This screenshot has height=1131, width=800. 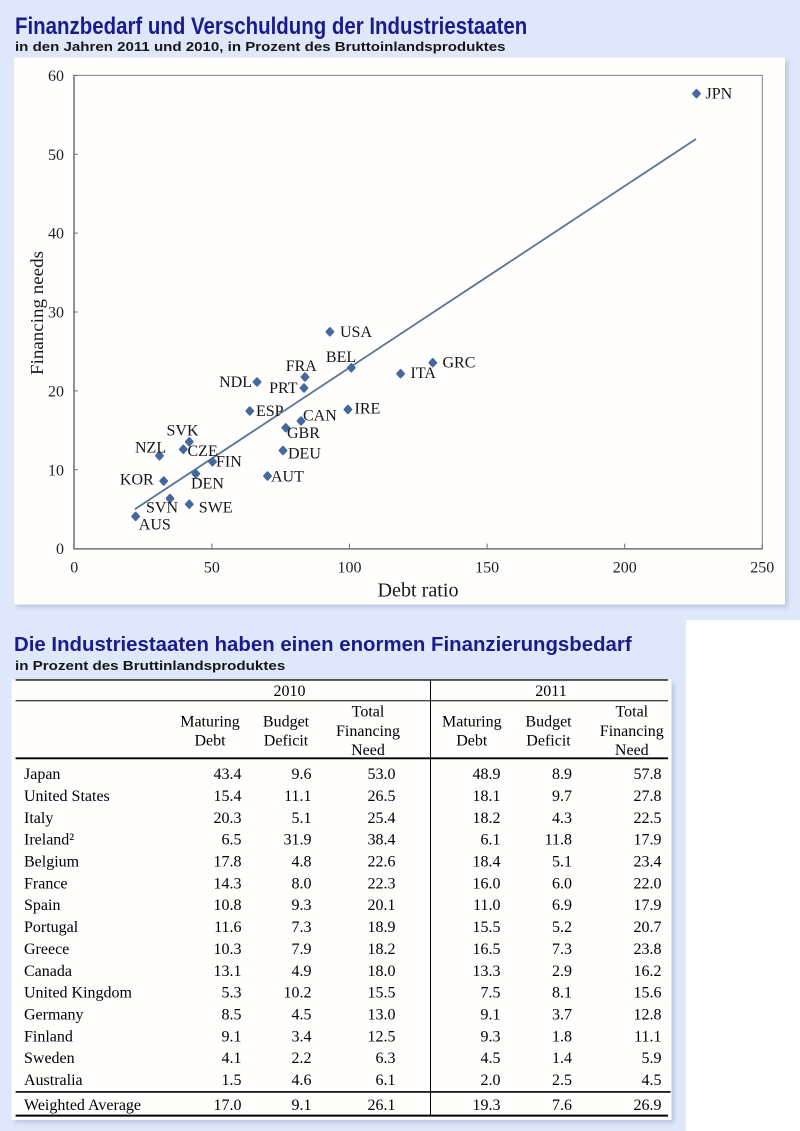 I want to click on svg-text: 26.1, so click(x=382, y=1105).